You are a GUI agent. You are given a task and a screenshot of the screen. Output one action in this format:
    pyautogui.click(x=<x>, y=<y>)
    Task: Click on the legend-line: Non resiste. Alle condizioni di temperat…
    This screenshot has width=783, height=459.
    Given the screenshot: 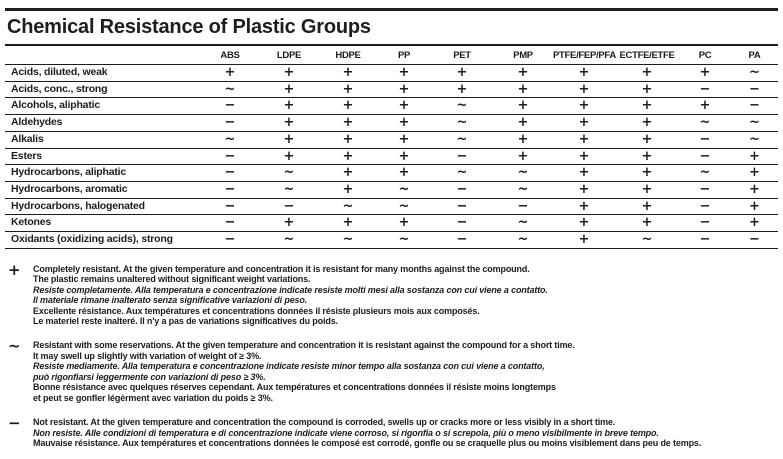 What is the action you would take?
    pyautogui.click(x=346, y=432)
    